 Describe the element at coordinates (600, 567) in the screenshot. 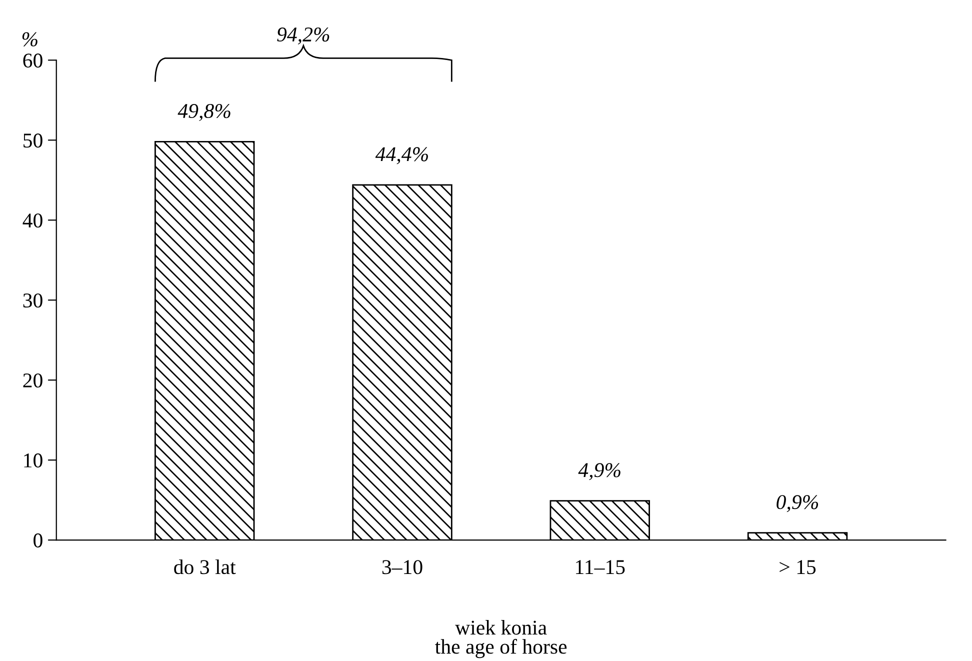

I see `x-tick-label: 11–15` at that location.